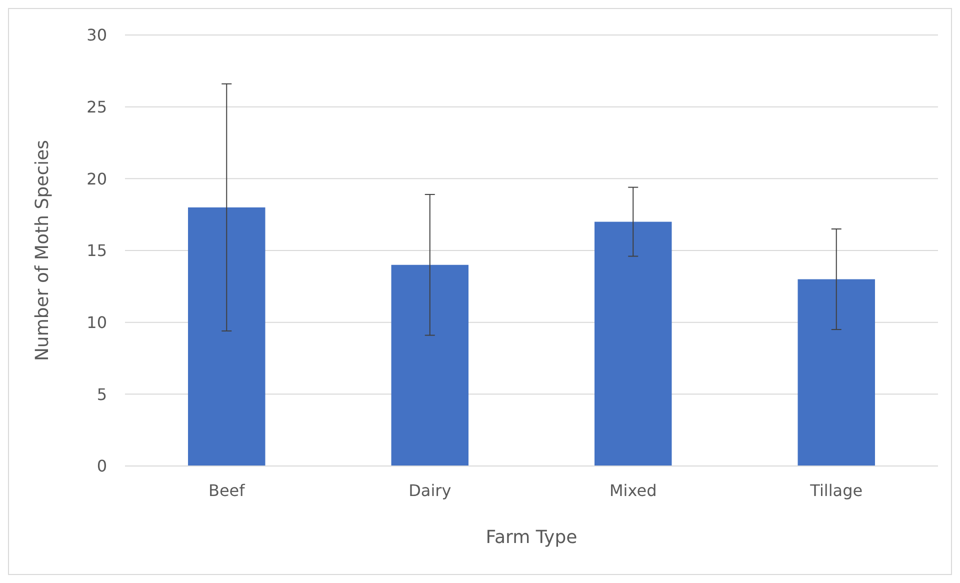  Describe the element at coordinates (633, 490) in the screenshot. I see `x-tick-label: Mixed` at that location.